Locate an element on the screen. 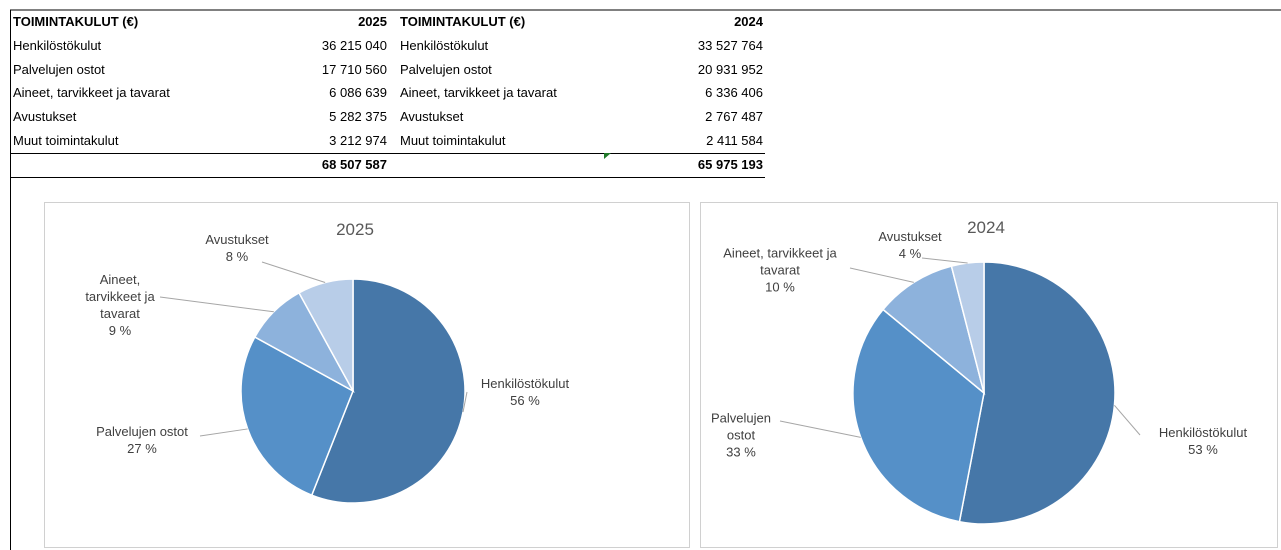  value-label: 4 % is located at coordinates (910, 253).